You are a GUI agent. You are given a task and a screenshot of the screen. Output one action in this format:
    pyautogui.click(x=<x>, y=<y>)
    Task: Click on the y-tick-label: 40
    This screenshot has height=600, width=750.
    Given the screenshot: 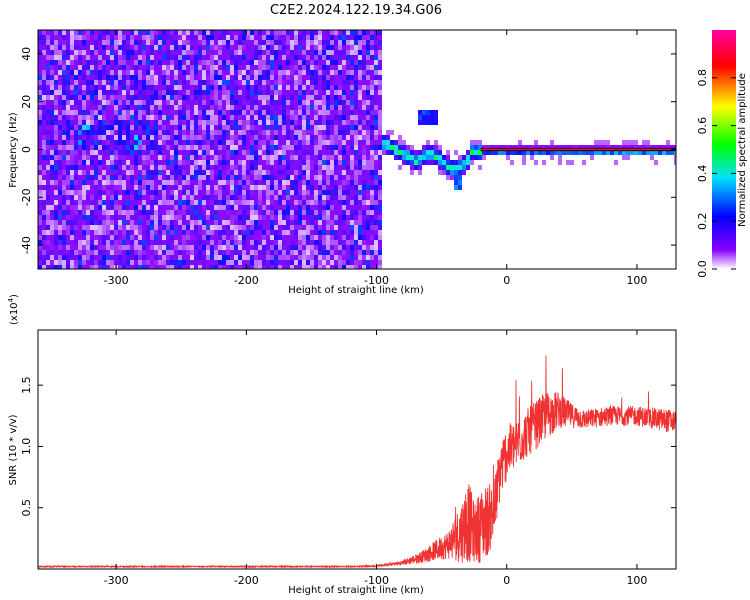 What is the action you would take?
    pyautogui.click(x=26, y=54)
    